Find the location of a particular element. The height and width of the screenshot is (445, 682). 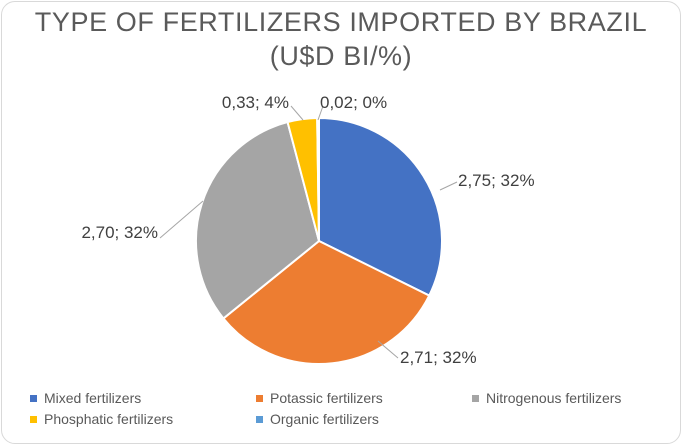

data-label-mixed: 2,75; 32% is located at coordinates (496, 180).